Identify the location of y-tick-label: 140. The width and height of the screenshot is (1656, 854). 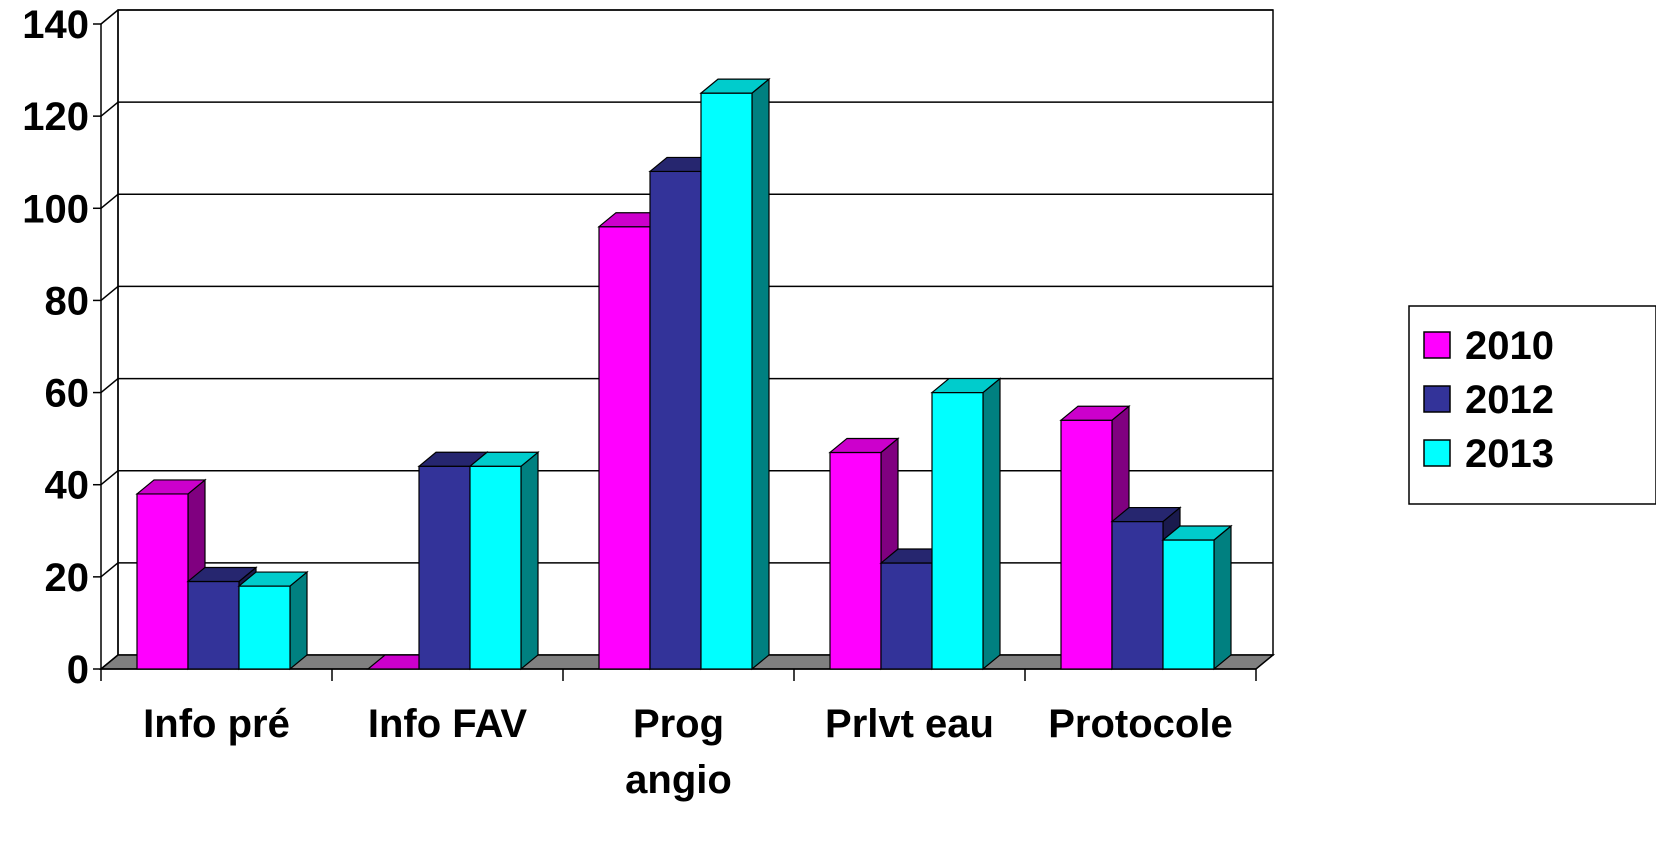
(55, 25).